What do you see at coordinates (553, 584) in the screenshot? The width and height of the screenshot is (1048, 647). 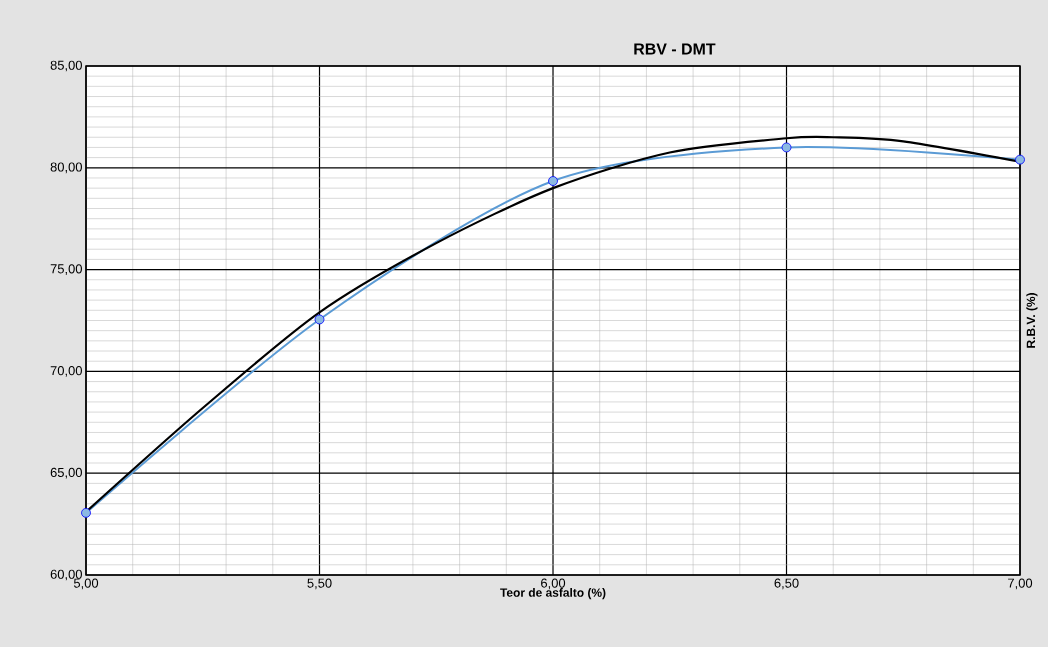 I see `x-tick-label: 6,00` at bounding box center [553, 584].